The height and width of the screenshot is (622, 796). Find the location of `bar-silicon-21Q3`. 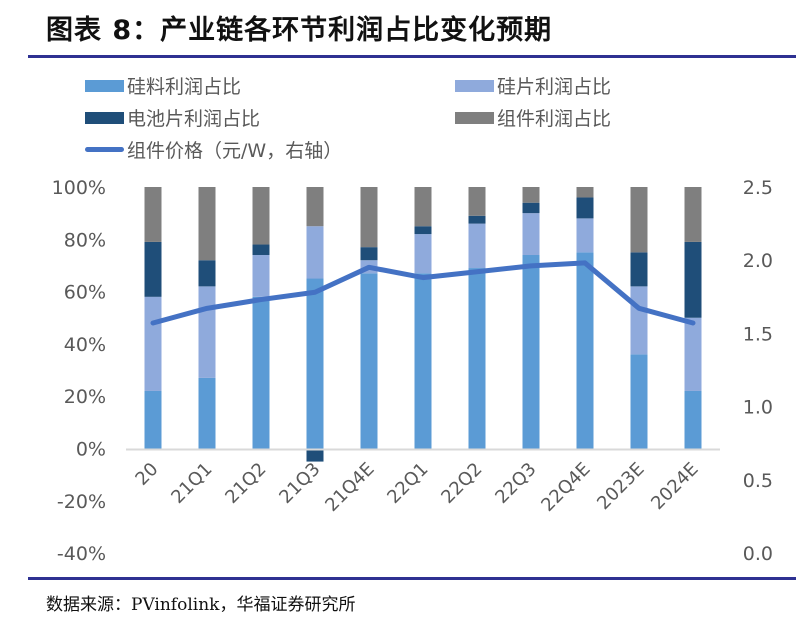

bar-silicon-21Q3 is located at coordinates (315, 363).